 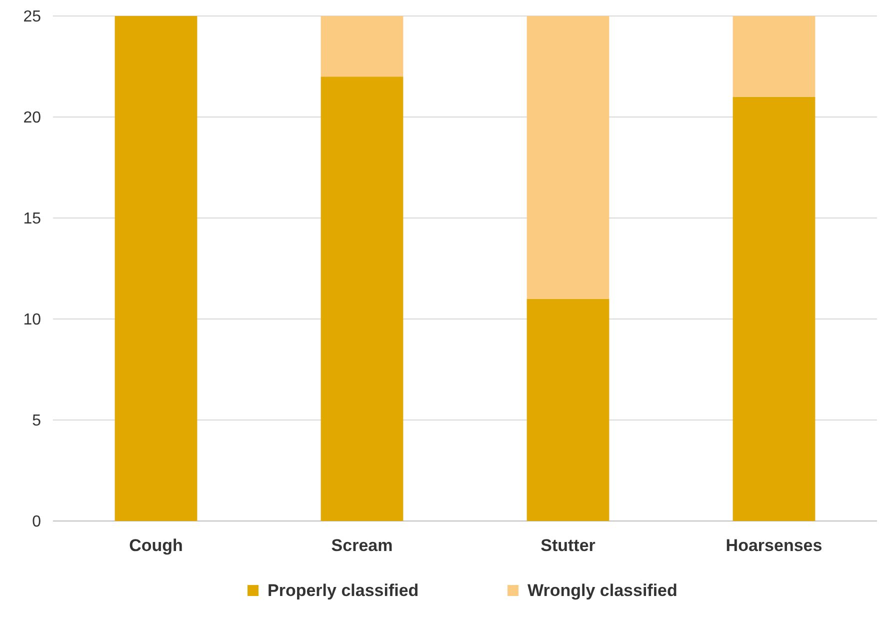 I want to click on legend-label: Wrongly classified, so click(x=603, y=590).